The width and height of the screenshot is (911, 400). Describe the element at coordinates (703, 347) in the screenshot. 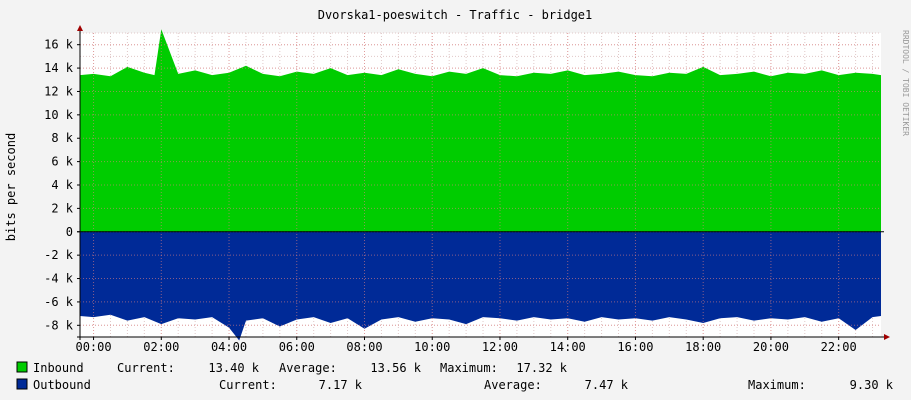

I see `x-tick-label: 18:00` at that location.